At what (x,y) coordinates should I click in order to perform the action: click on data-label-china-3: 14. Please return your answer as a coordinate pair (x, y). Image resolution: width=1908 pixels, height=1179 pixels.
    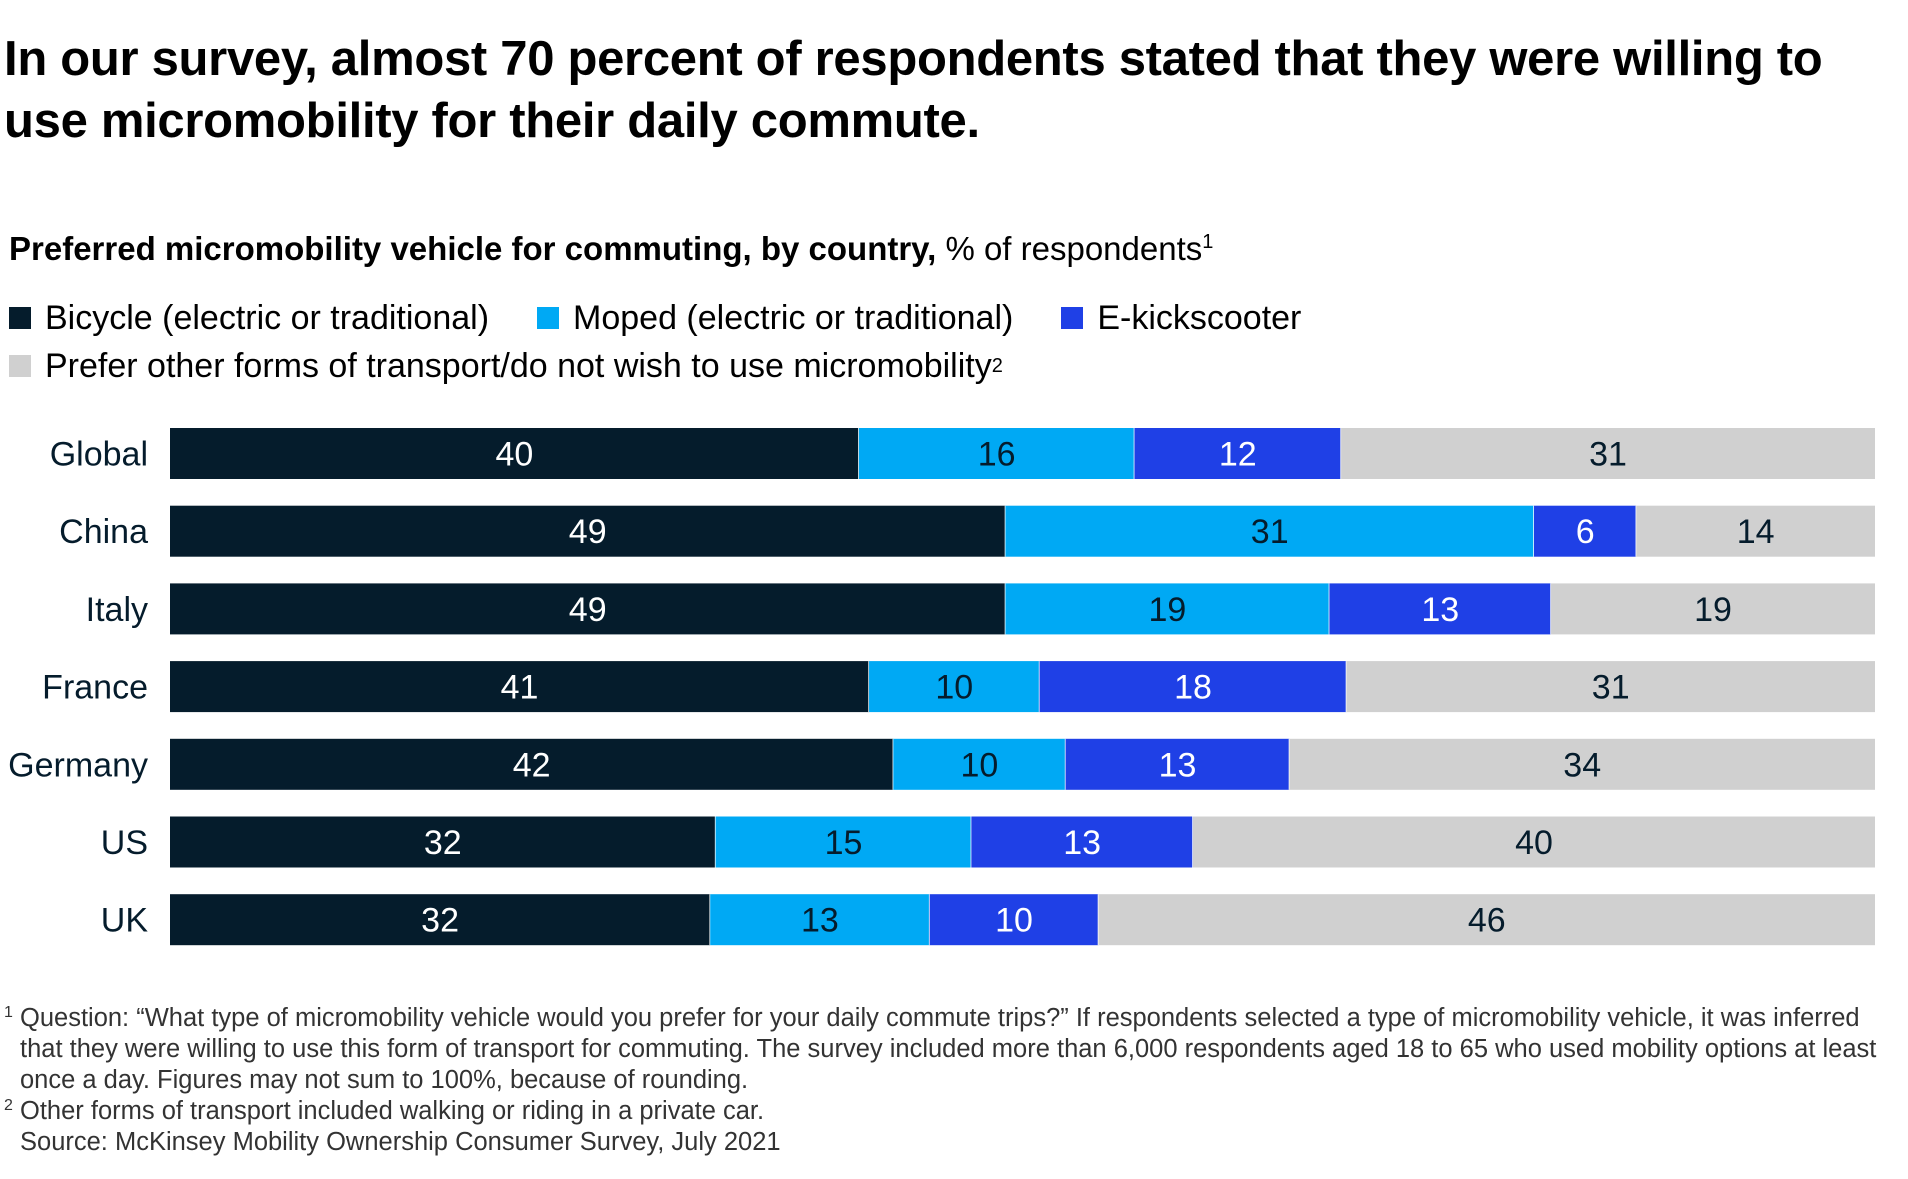
    Looking at the image, I should click on (1756, 532).